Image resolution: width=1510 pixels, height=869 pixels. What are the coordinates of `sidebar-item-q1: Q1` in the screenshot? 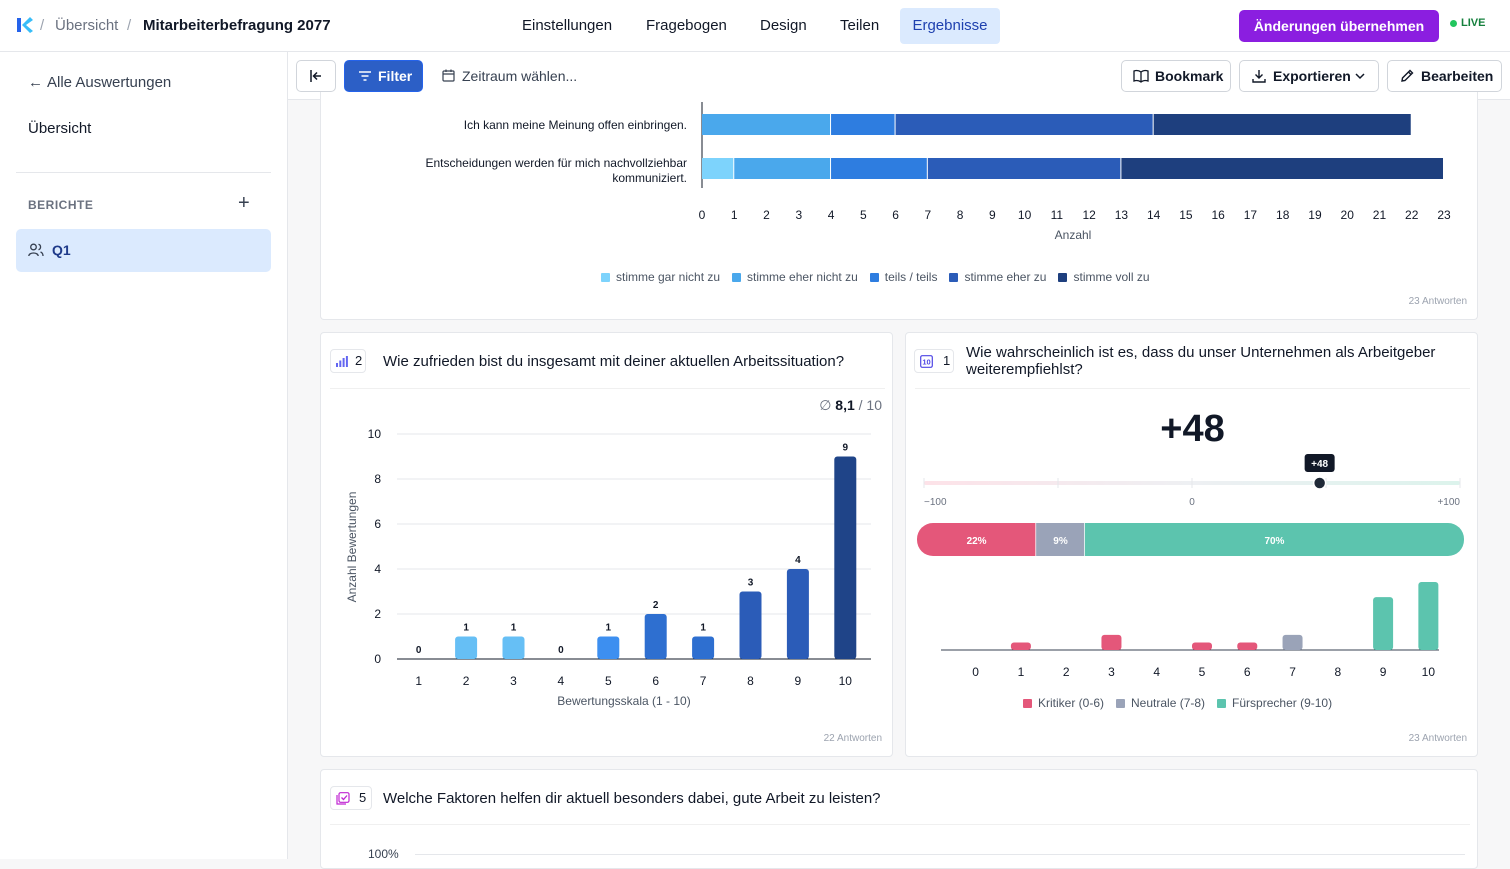 It's located at (143, 250).